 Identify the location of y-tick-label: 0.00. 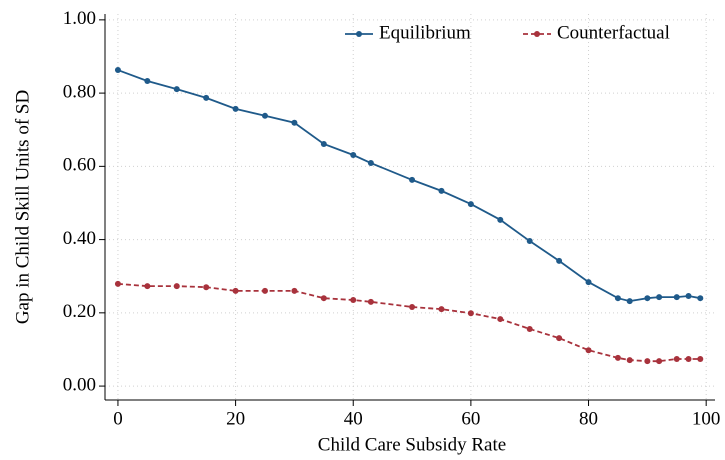
(79, 384).